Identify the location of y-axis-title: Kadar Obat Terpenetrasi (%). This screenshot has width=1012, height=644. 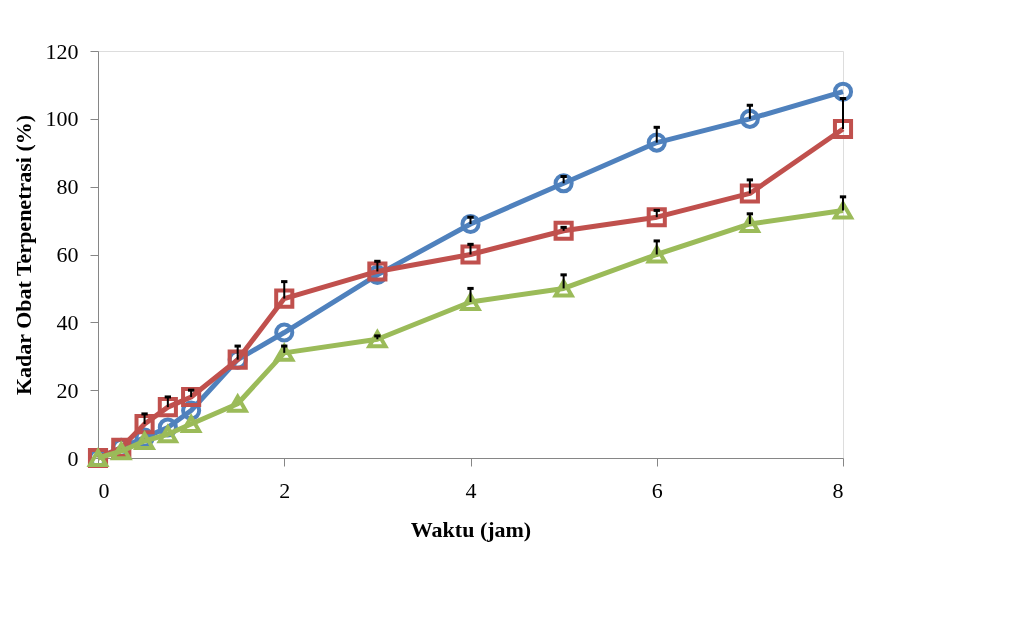
(23, 255).